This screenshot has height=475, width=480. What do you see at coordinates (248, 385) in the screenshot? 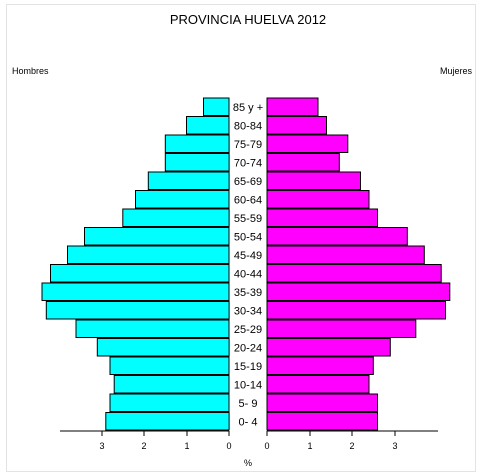
I see `age-group-label: 10-14` at bounding box center [248, 385].